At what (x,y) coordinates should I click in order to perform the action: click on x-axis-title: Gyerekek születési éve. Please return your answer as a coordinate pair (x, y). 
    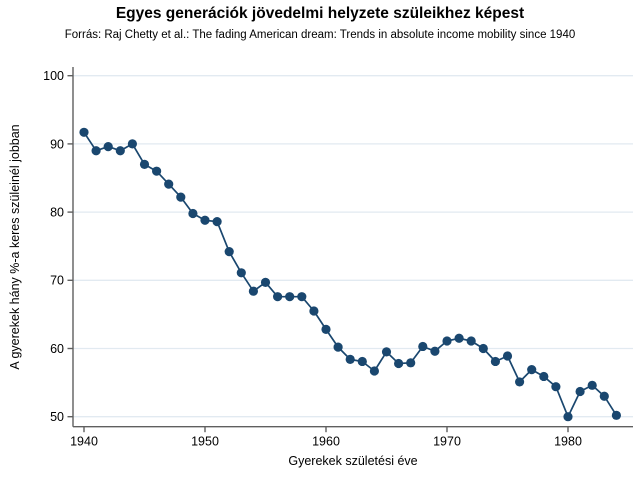
    Looking at the image, I should click on (353, 461).